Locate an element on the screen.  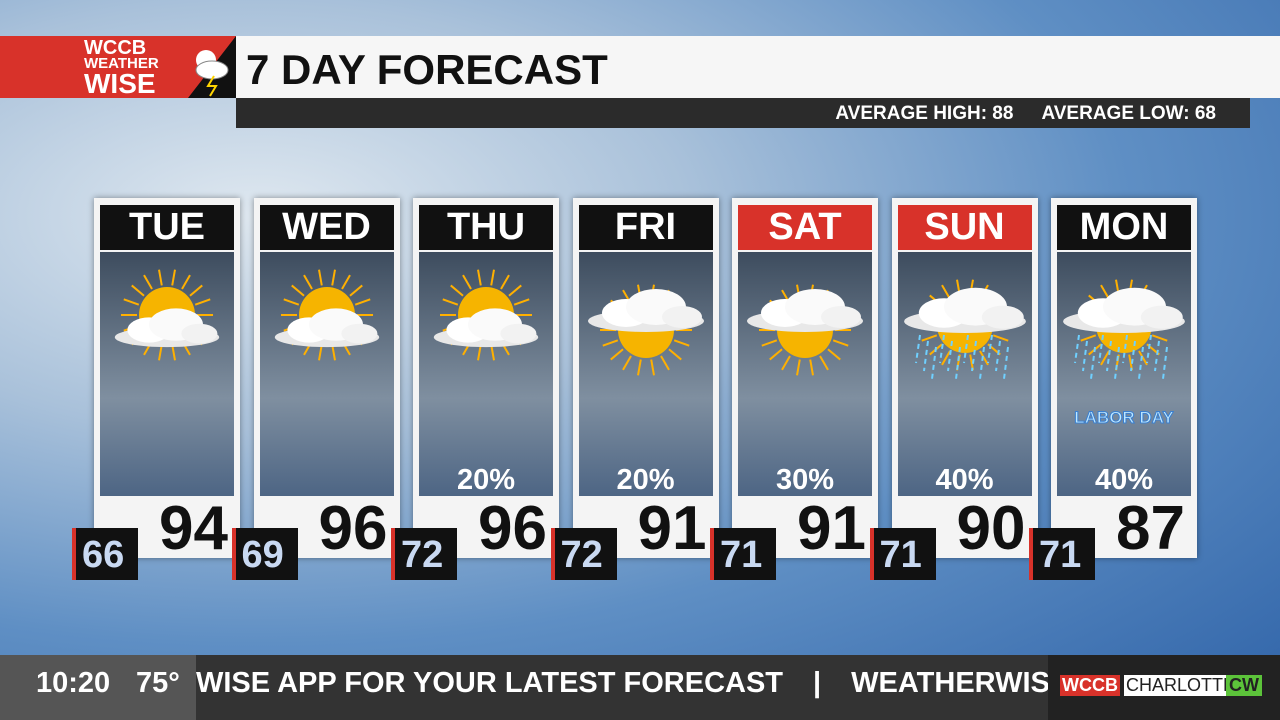
low-box: 66 is located at coordinates (105, 554).